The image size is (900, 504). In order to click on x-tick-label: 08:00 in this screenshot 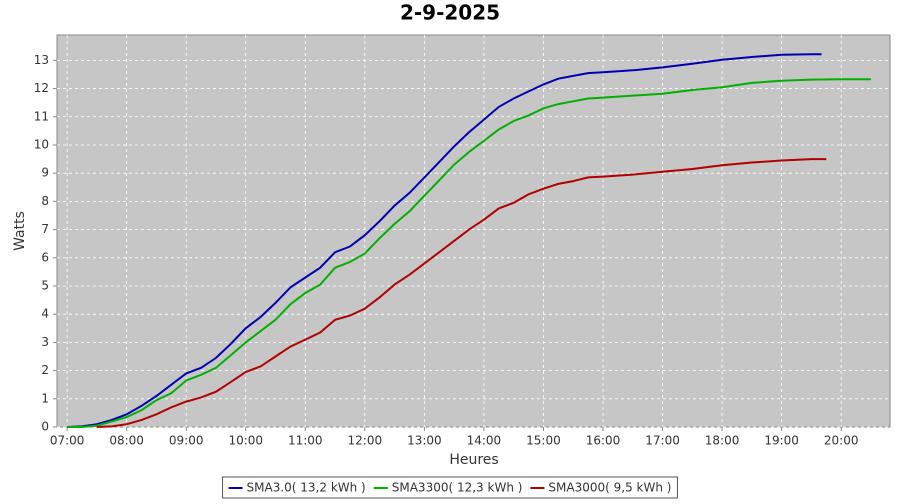, I will do `click(126, 441)`.